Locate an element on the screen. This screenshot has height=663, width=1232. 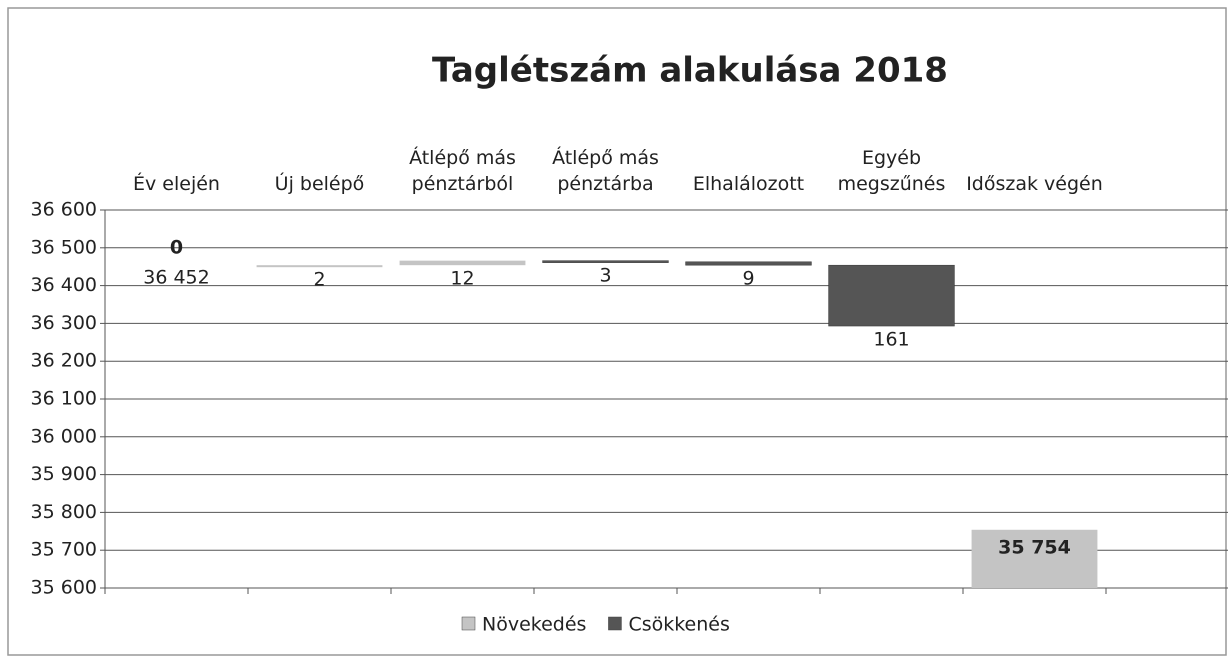
x-category-label: Átlépő más pénztárból is located at coordinates (462, 171).